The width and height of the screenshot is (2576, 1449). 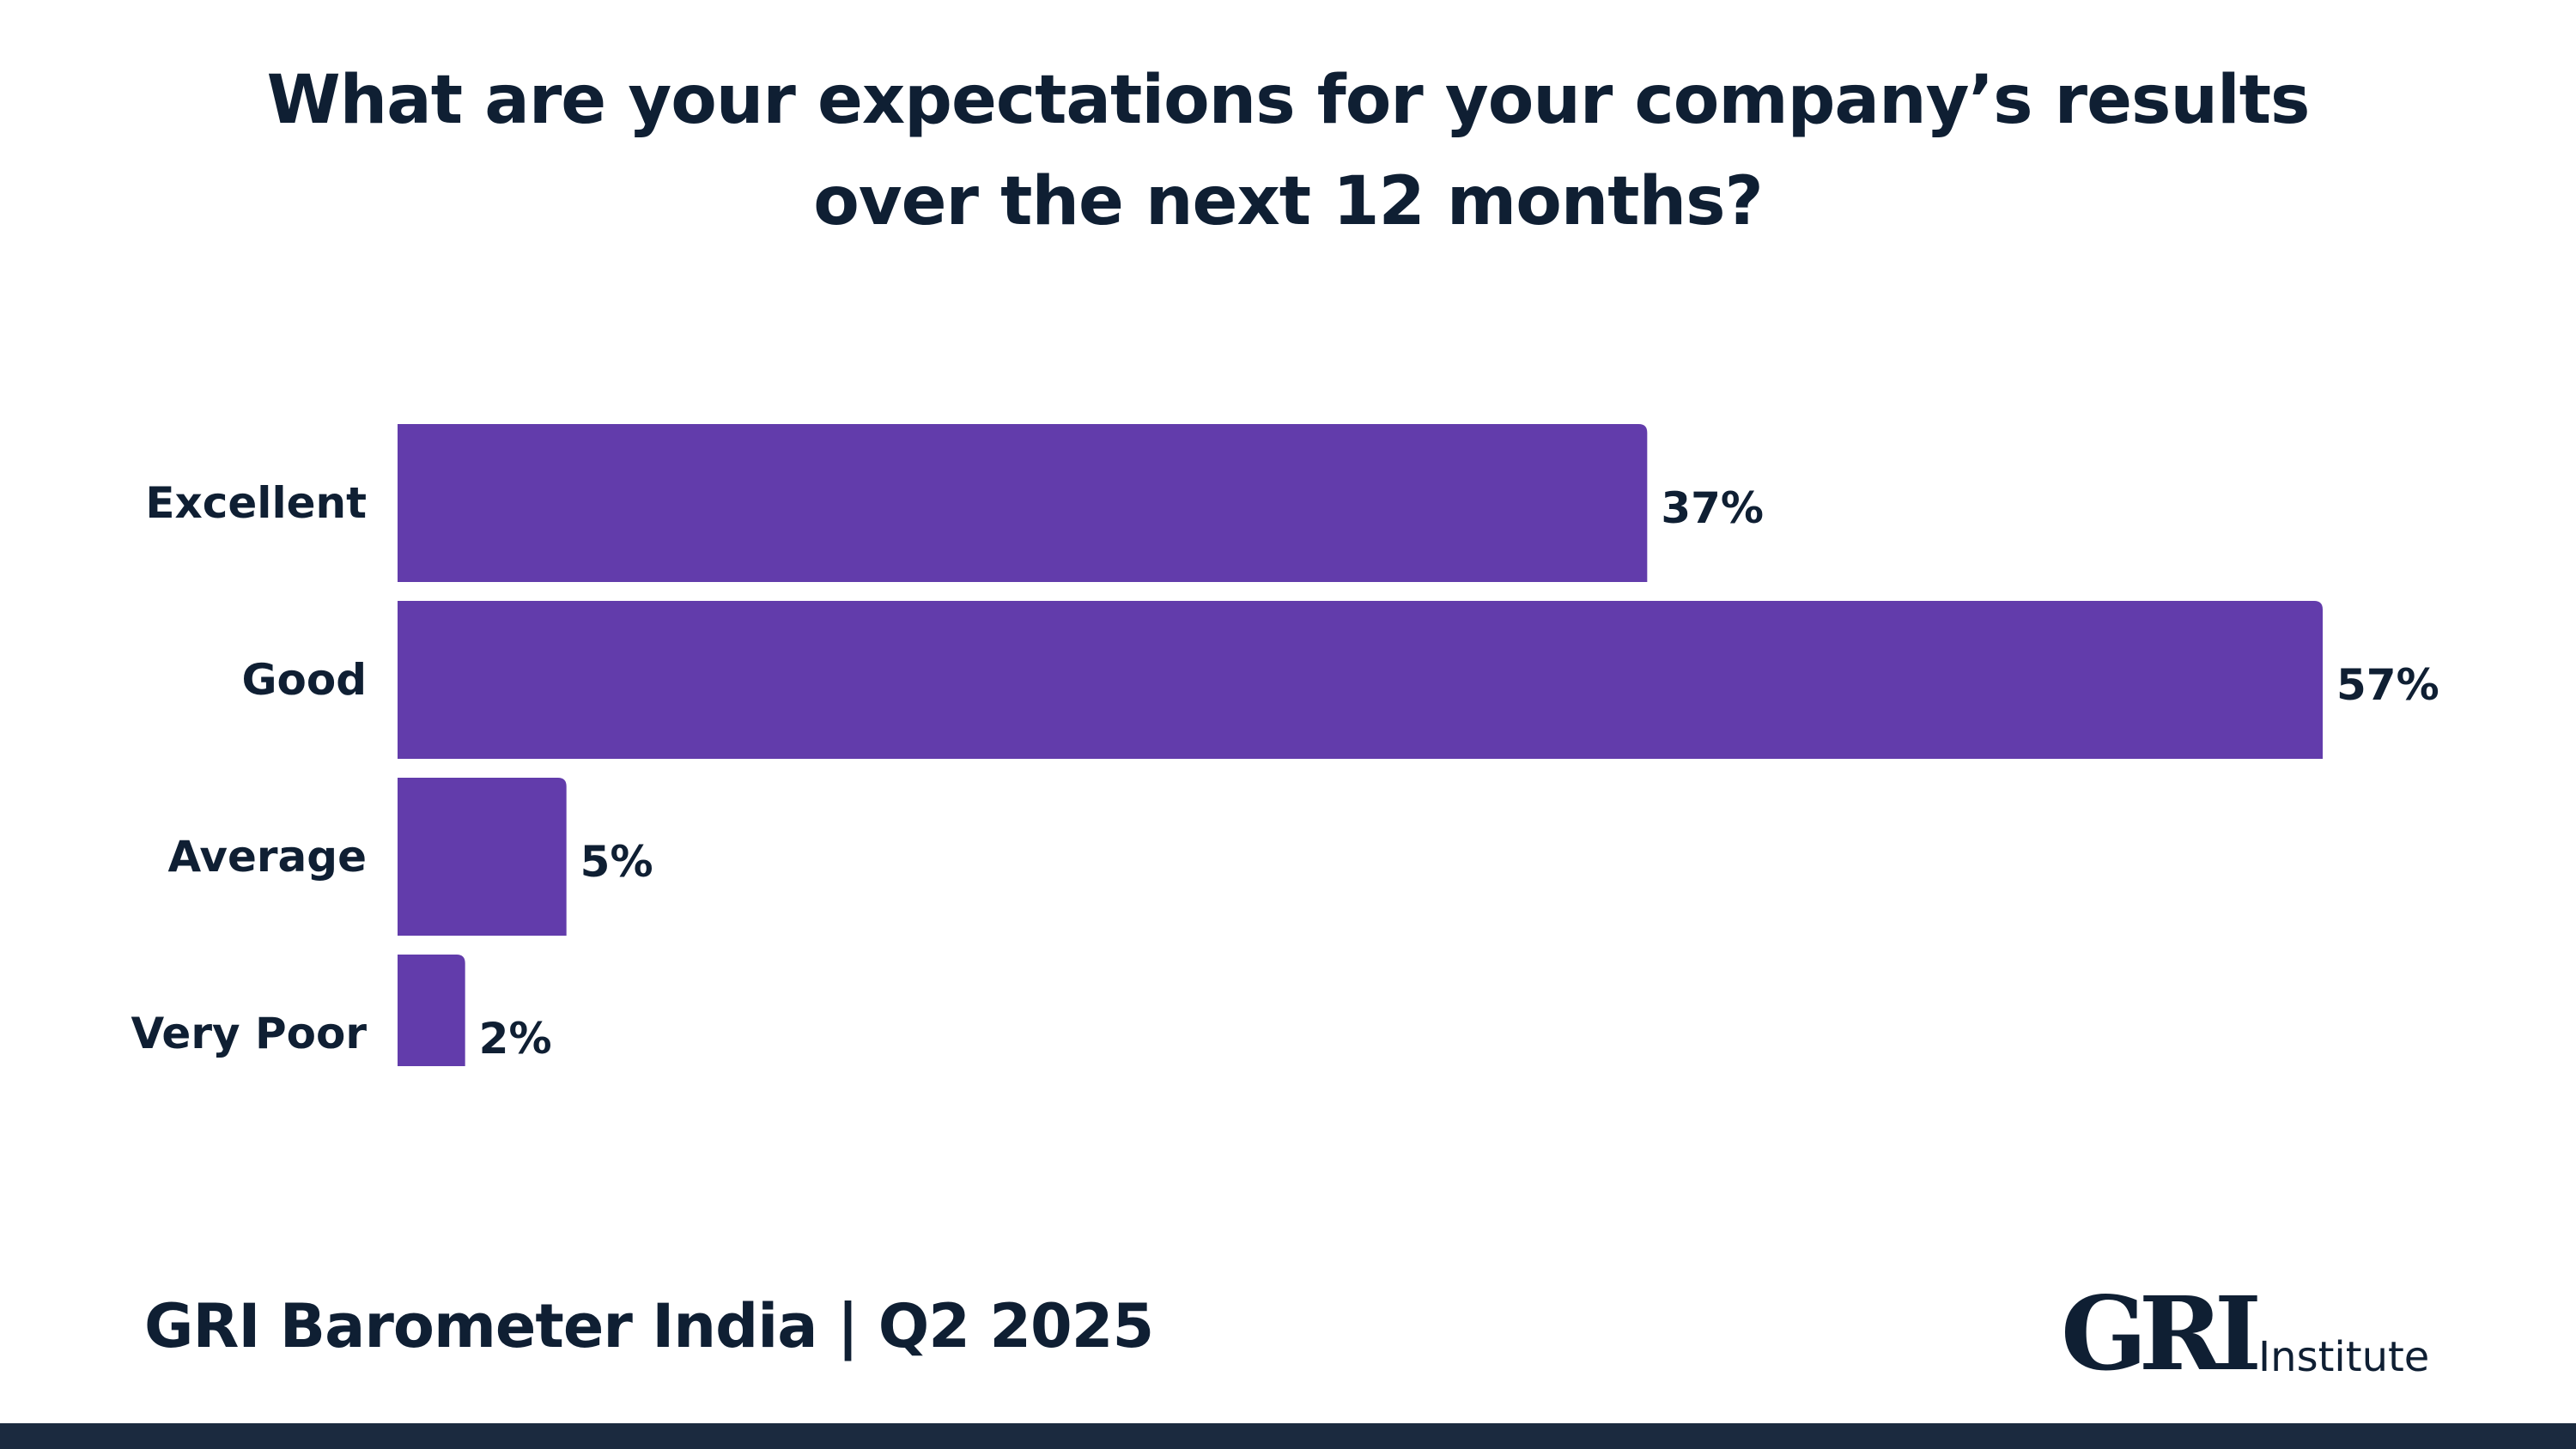 I want to click on bar-group-good: Good 57%, so click(x=1340, y=680).